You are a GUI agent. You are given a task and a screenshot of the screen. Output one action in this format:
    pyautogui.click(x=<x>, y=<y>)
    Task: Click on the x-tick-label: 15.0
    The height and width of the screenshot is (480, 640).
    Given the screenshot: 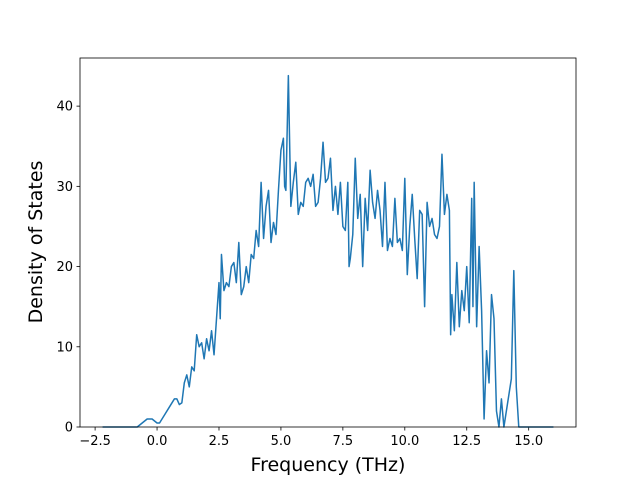 What is the action you would take?
    pyautogui.click(x=528, y=441)
    